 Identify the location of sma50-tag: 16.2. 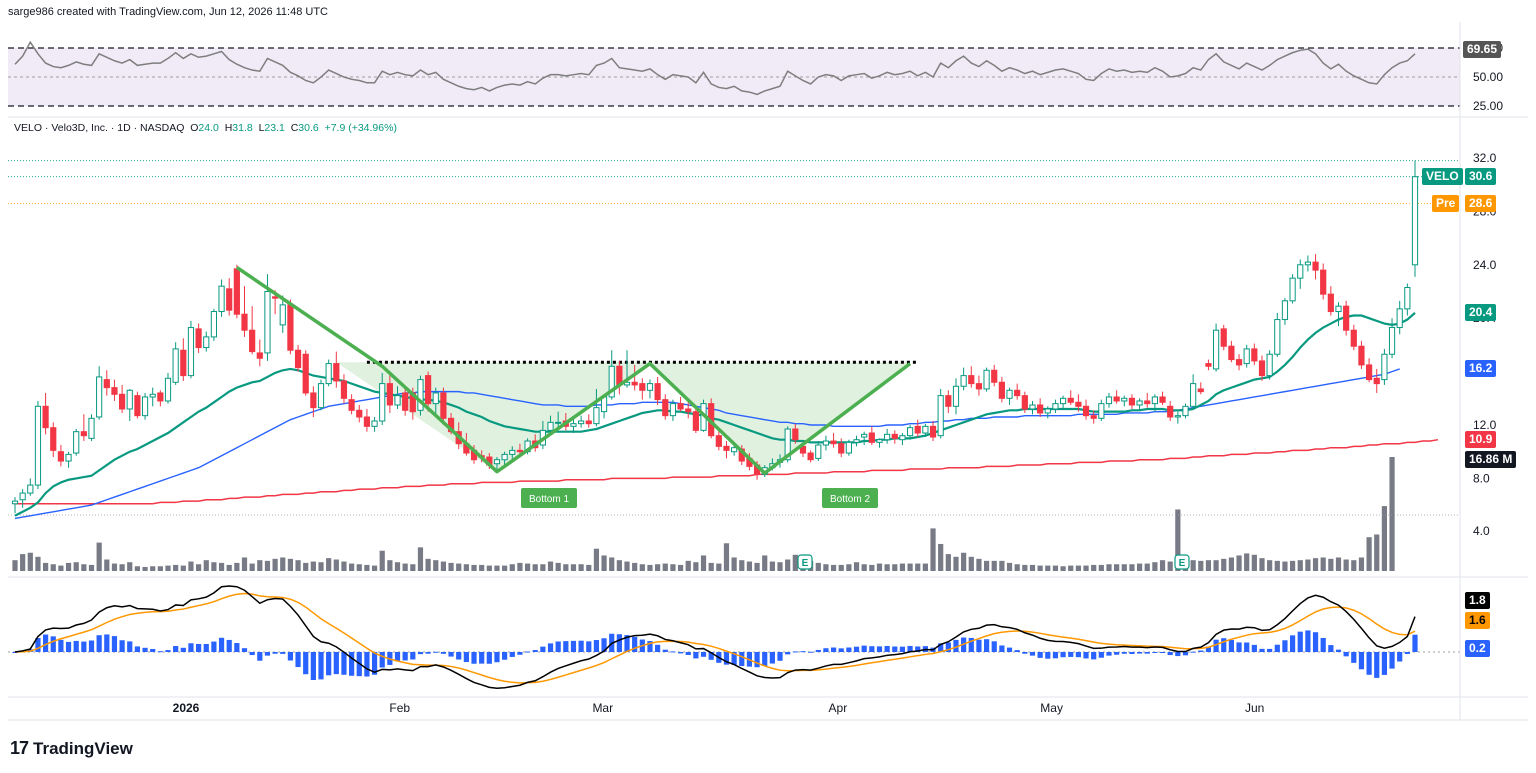
(1481, 368).